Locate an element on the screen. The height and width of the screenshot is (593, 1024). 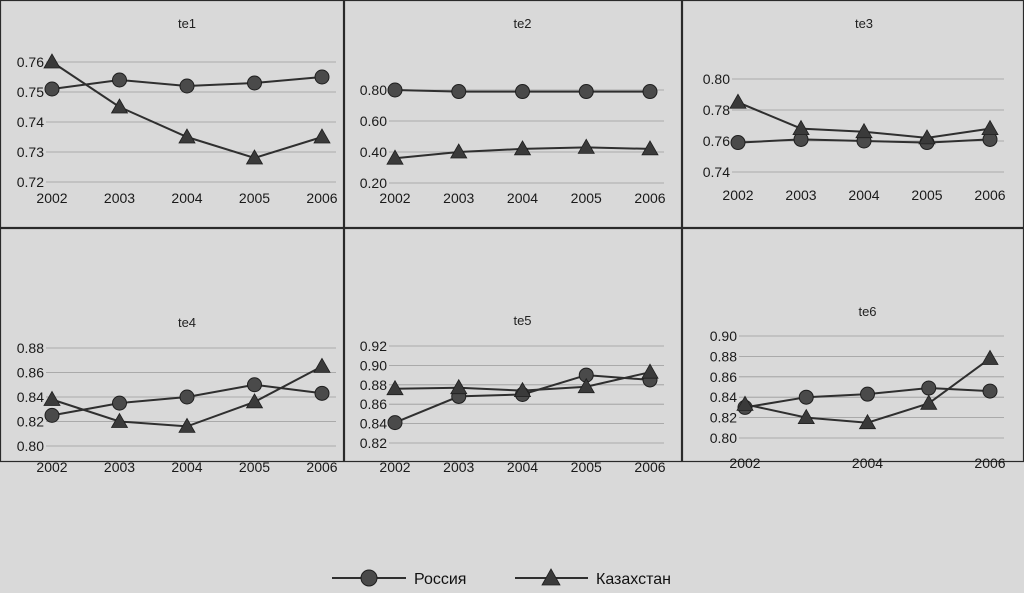
y-tick-label: 0.73 is located at coordinates (30, 152).